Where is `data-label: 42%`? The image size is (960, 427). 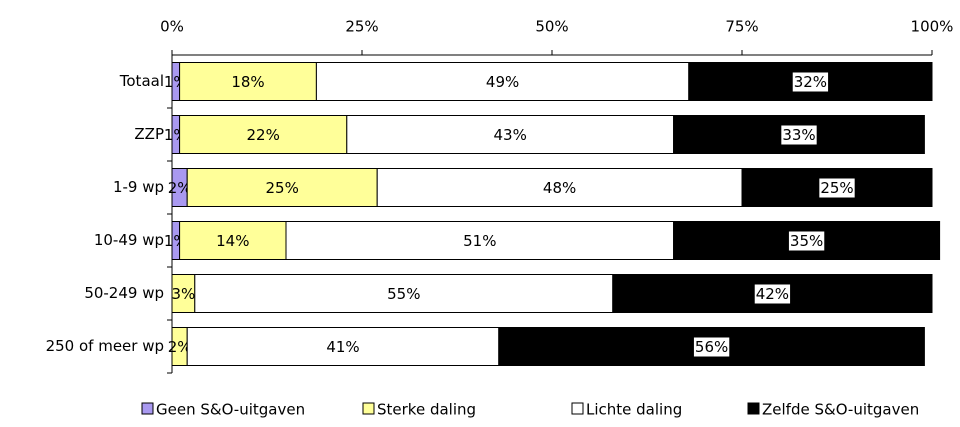 data-label: 42% is located at coordinates (772, 294).